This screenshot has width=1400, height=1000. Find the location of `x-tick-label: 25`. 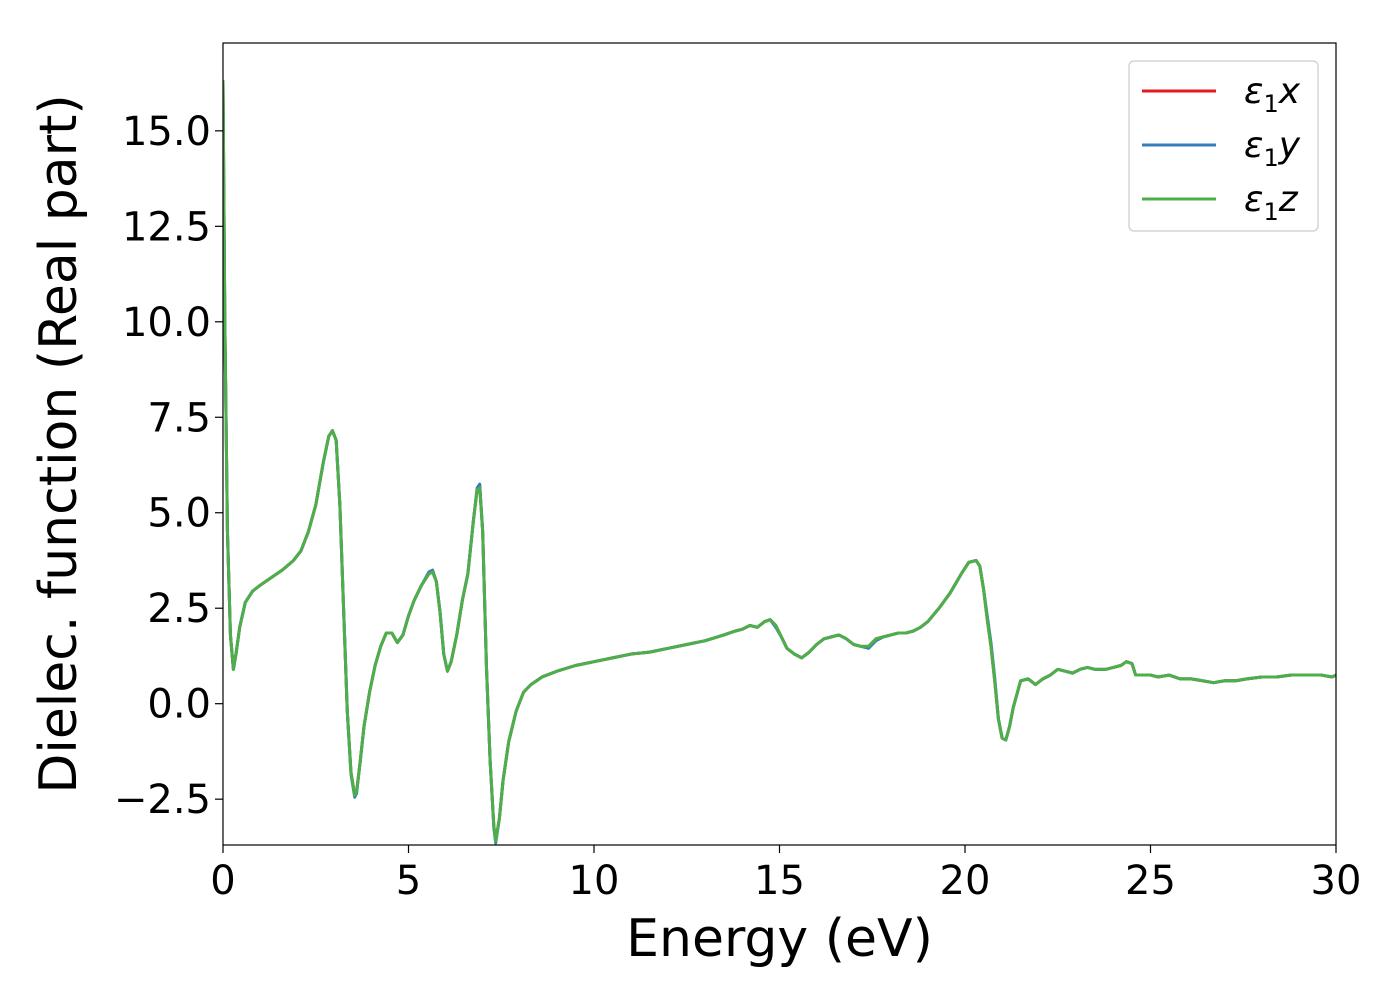

x-tick-label: 25 is located at coordinates (1150, 881).